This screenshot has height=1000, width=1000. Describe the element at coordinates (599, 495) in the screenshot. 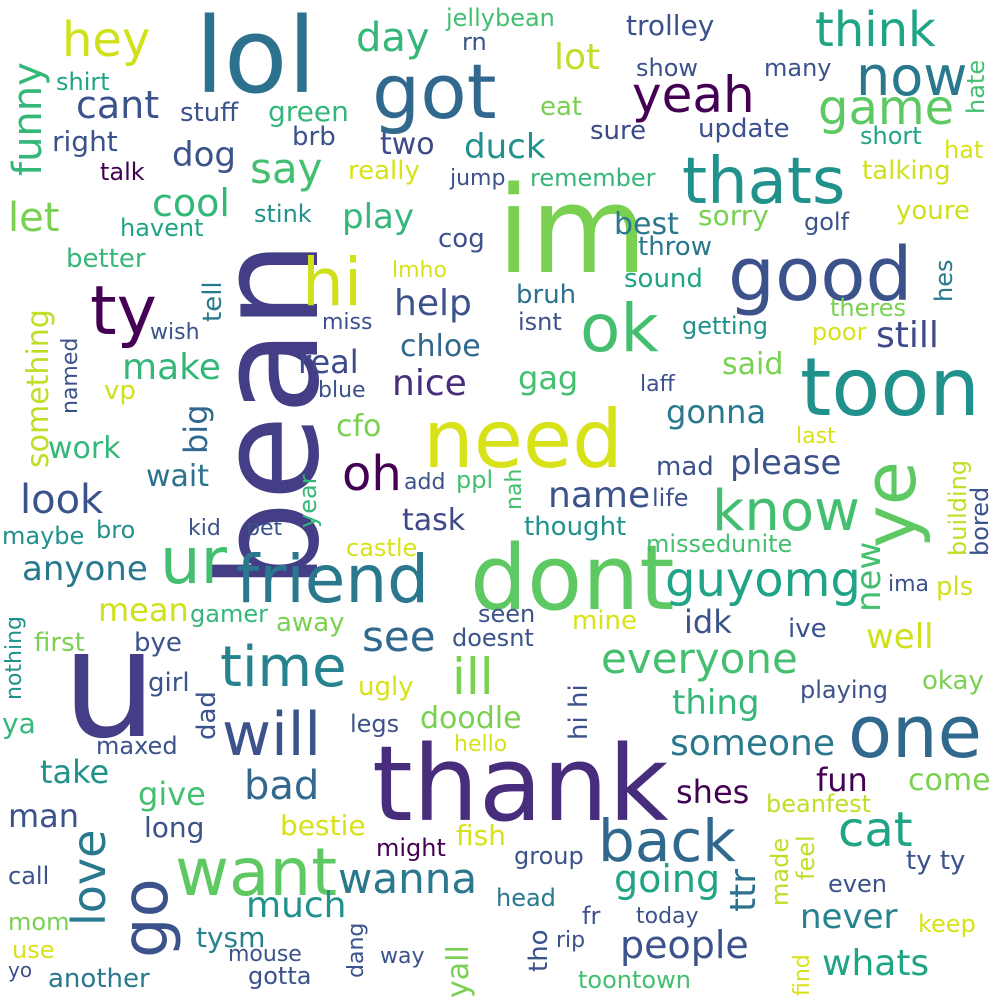

I see `word-name: name` at that location.